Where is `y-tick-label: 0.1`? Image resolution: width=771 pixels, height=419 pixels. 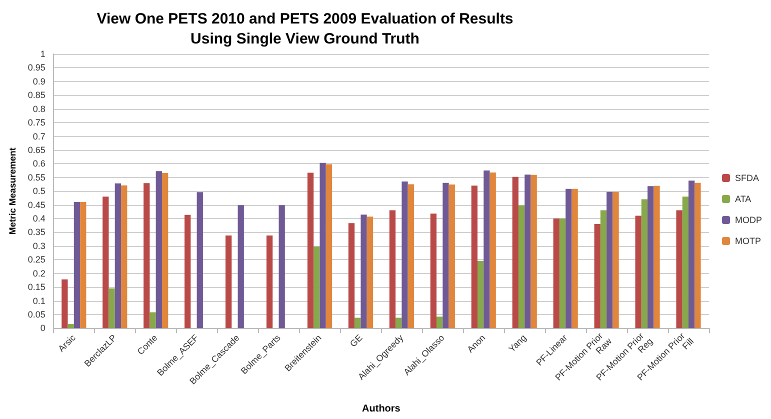
y-tick-label: 0.1 is located at coordinates (39, 301).